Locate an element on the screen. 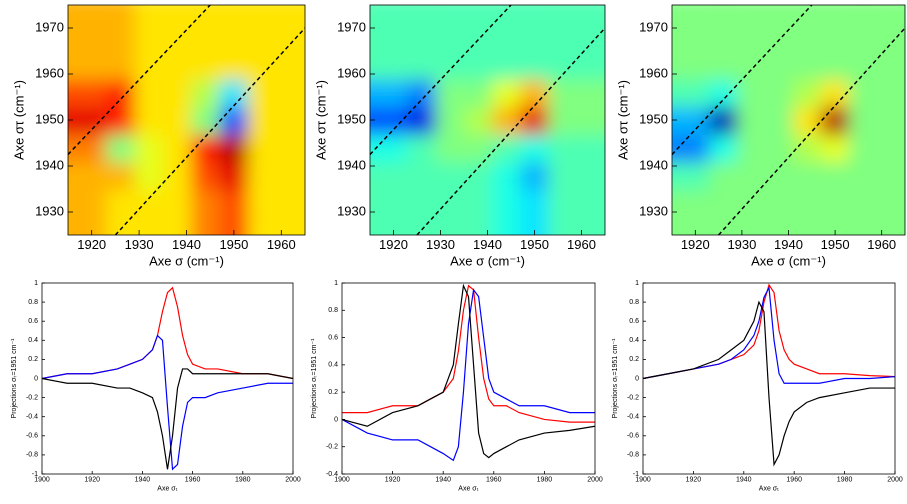  y-tick-label: 1950 is located at coordinates (653, 118).